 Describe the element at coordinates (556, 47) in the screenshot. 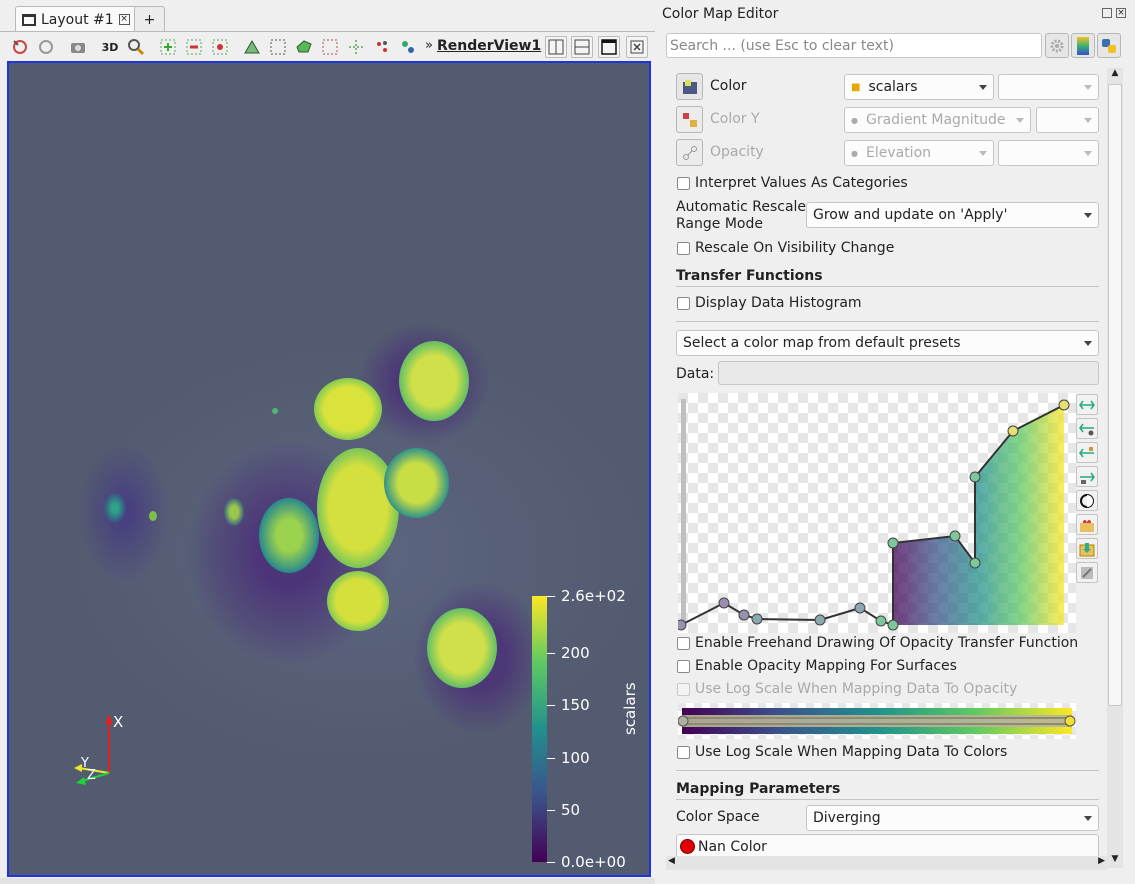

I see `split-horizontal-icon` at that location.